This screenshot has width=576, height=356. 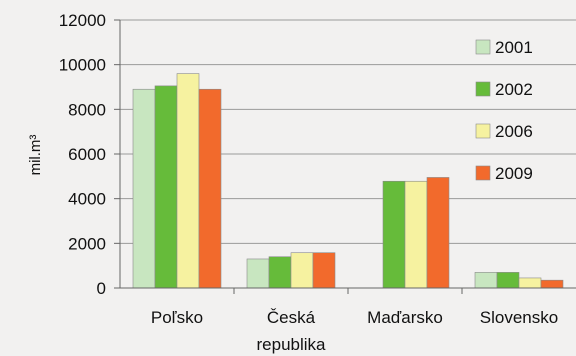 What do you see at coordinates (87, 109) in the screenshot?
I see `y-tick-label: 8000` at bounding box center [87, 109].